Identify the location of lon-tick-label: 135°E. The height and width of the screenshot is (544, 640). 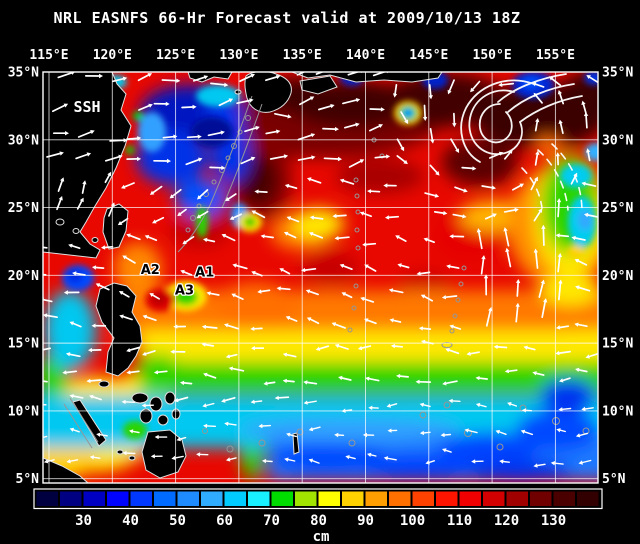
(302, 55).